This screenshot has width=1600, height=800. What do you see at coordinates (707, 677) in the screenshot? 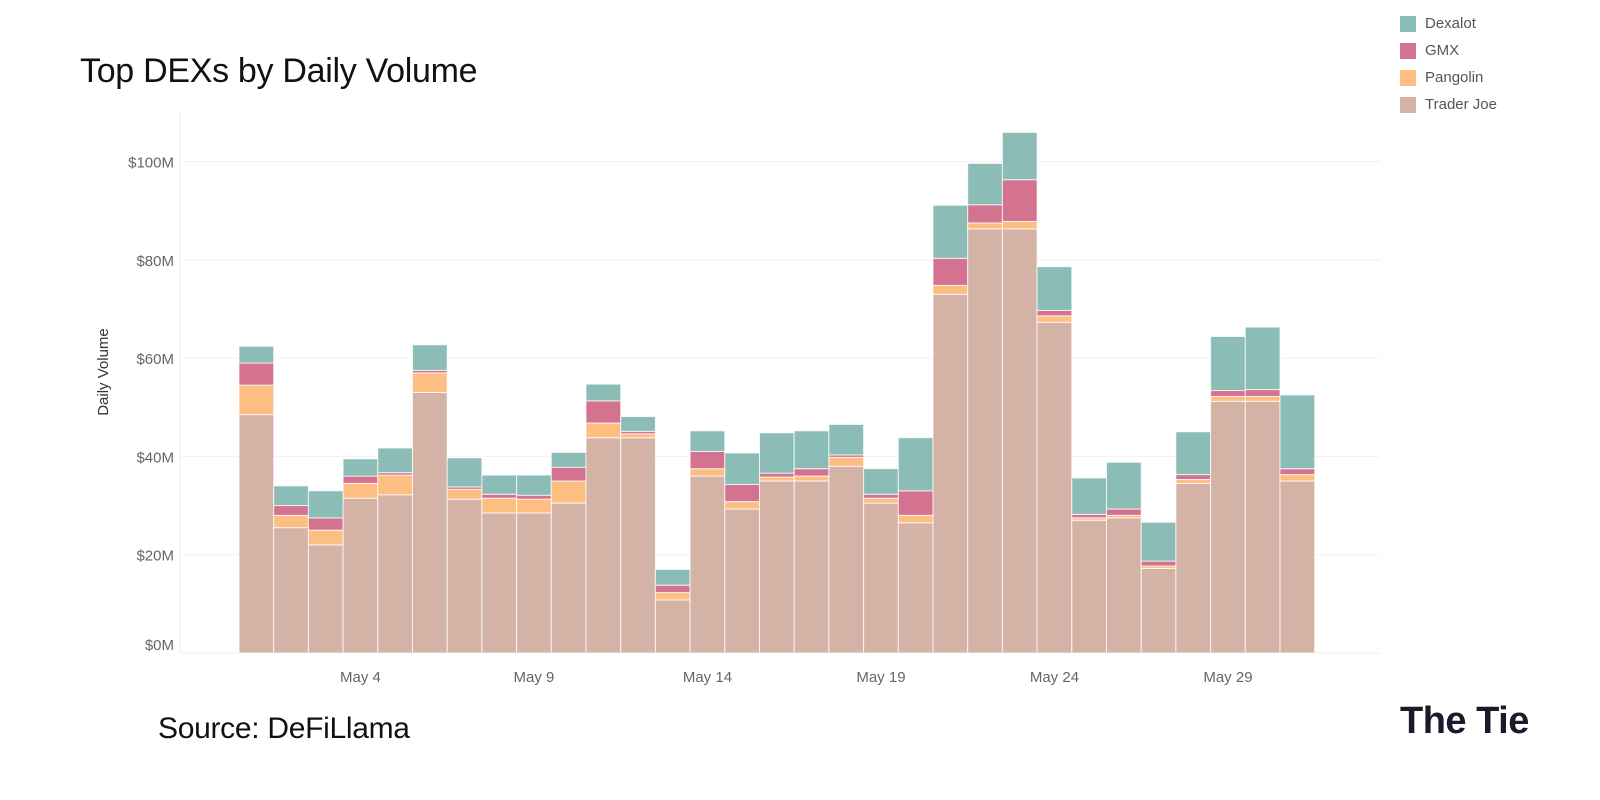
I see `x-tick-label: May 14` at bounding box center [707, 677].